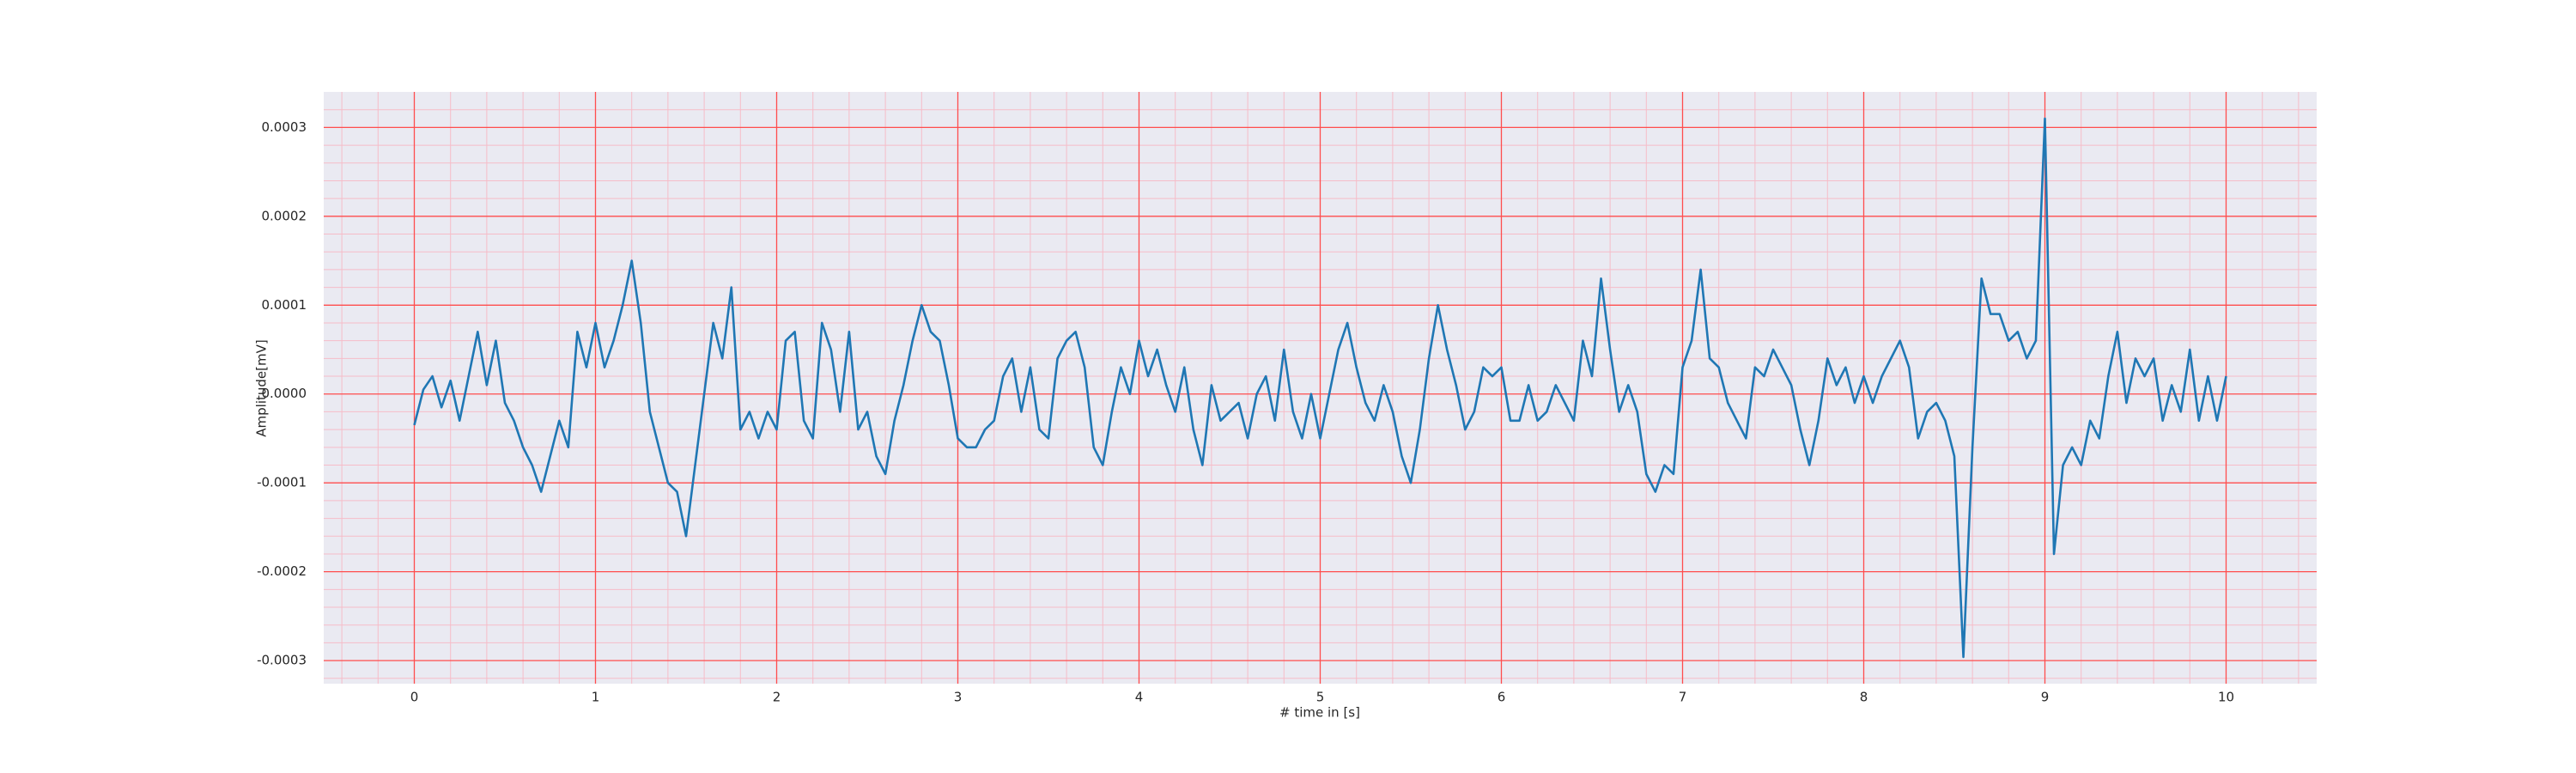 The image size is (2576, 773). I want to click on x-tick-label: 1, so click(596, 697).